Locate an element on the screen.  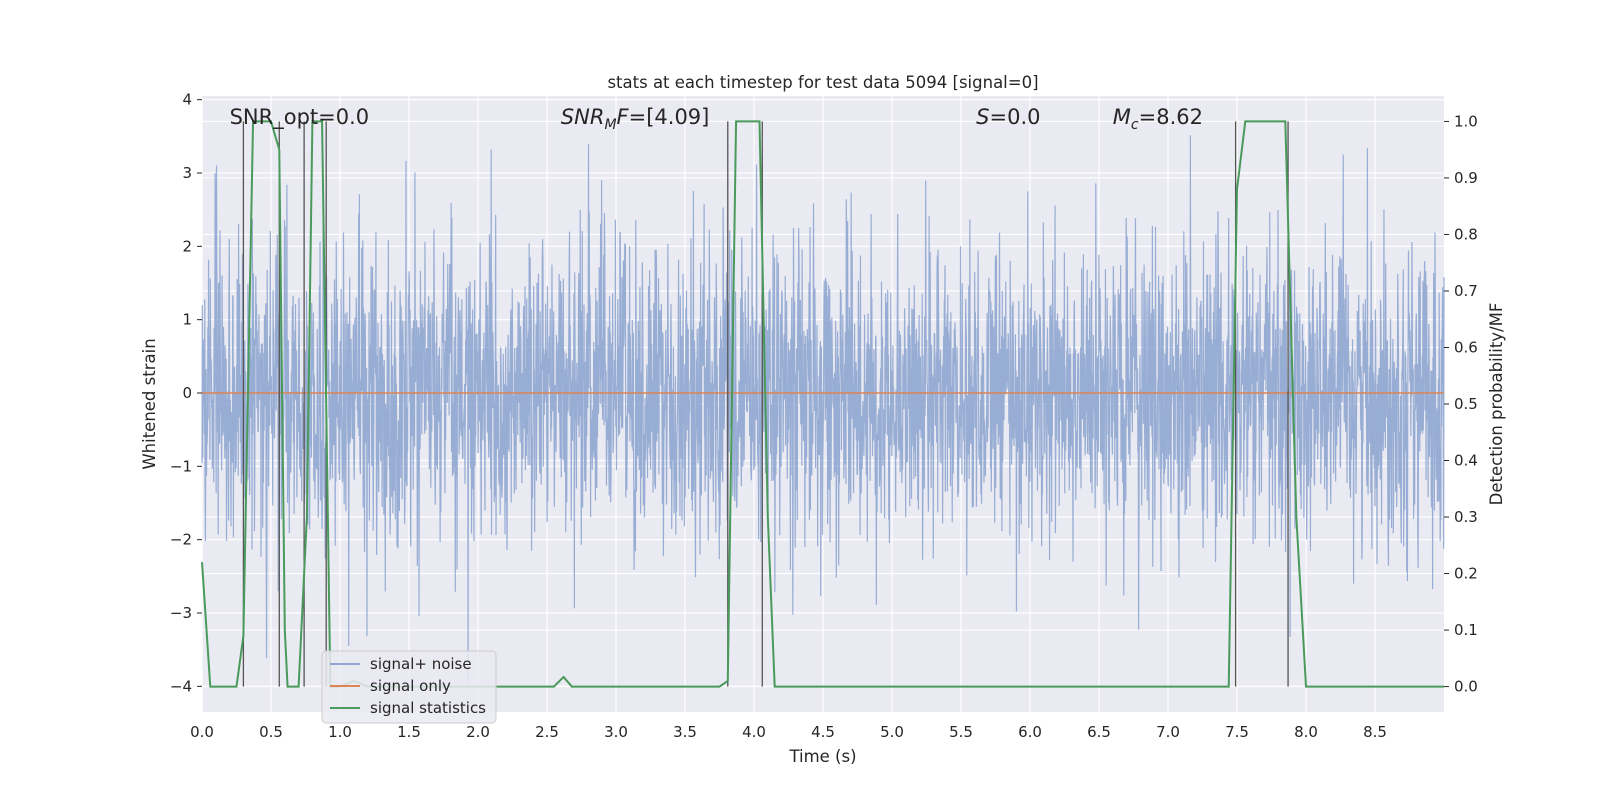
y-tick-label-1: −3 is located at coordinates (181, 613).